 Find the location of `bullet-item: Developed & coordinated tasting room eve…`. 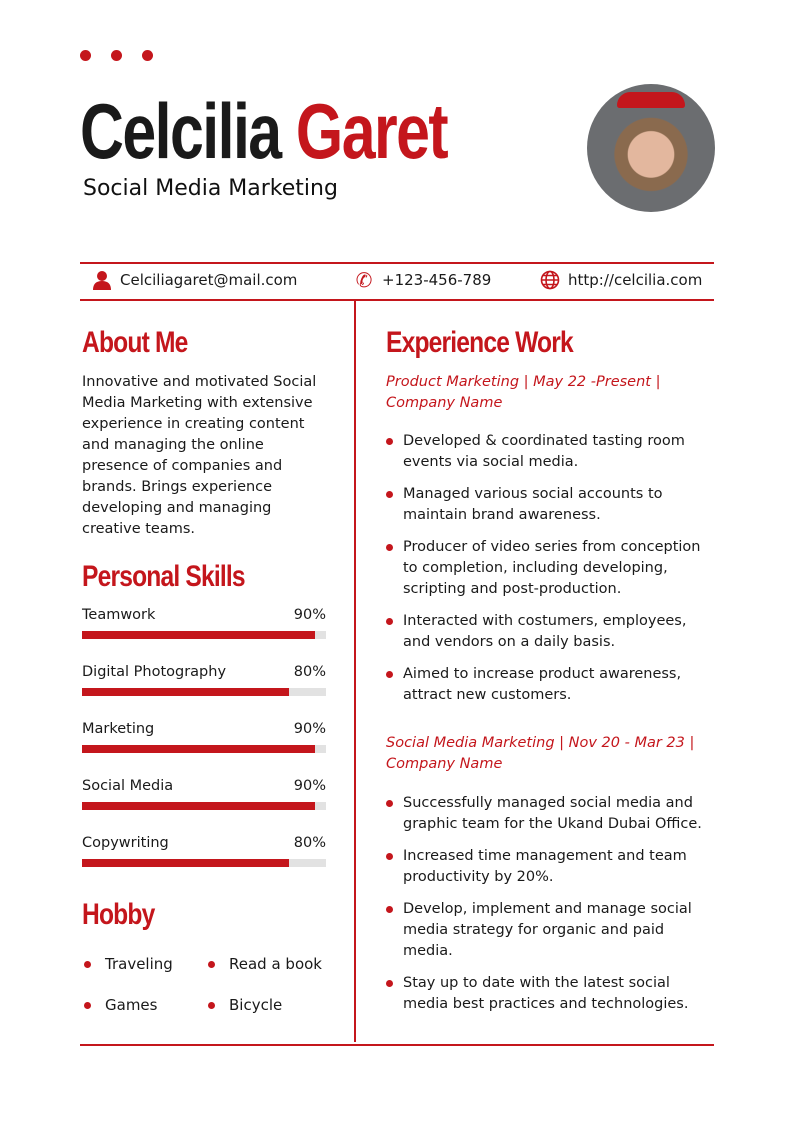

bullet-item: Developed & coordinated tasting room eve… is located at coordinates (551, 452).